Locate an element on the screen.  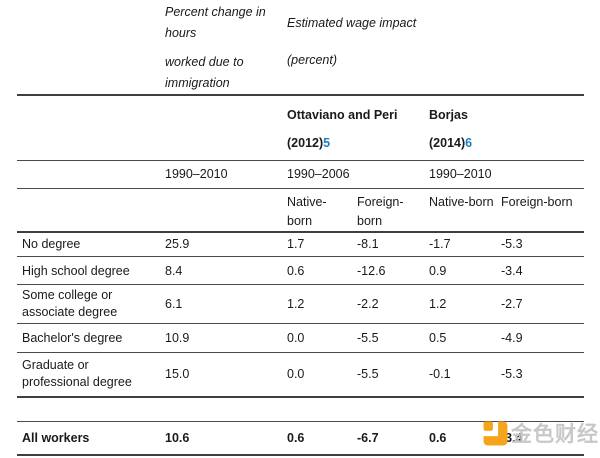
subheader-op-foreign: Foreign-born is located at coordinates (389, 210).